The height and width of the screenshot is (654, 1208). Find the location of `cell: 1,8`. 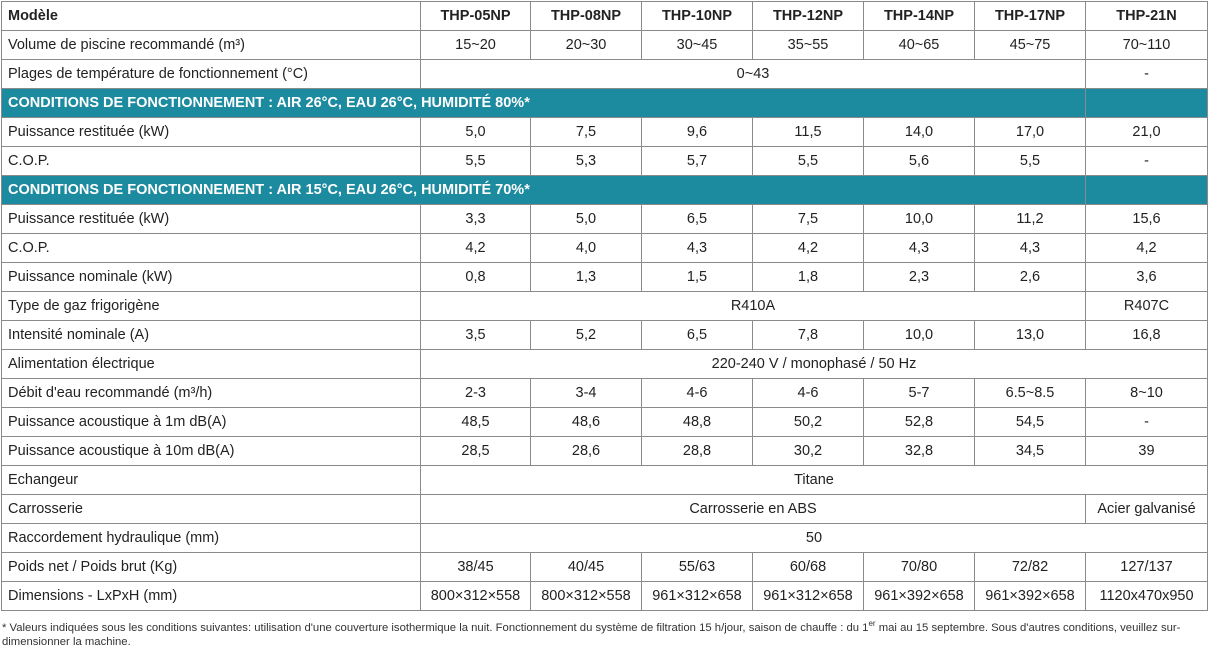

cell: 1,8 is located at coordinates (808, 277).